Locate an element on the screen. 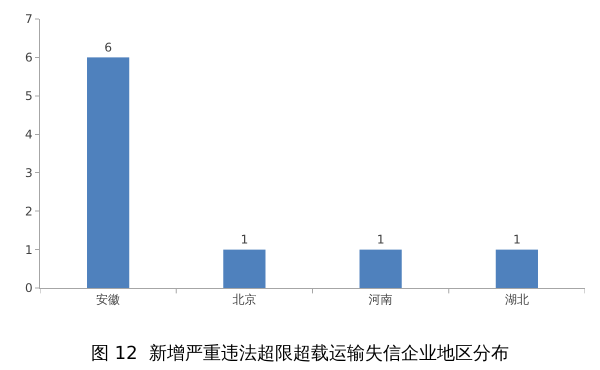 The height and width of the screenshot is (370, 600). y-tick-label: 1 is located at coordinates (28, 249).